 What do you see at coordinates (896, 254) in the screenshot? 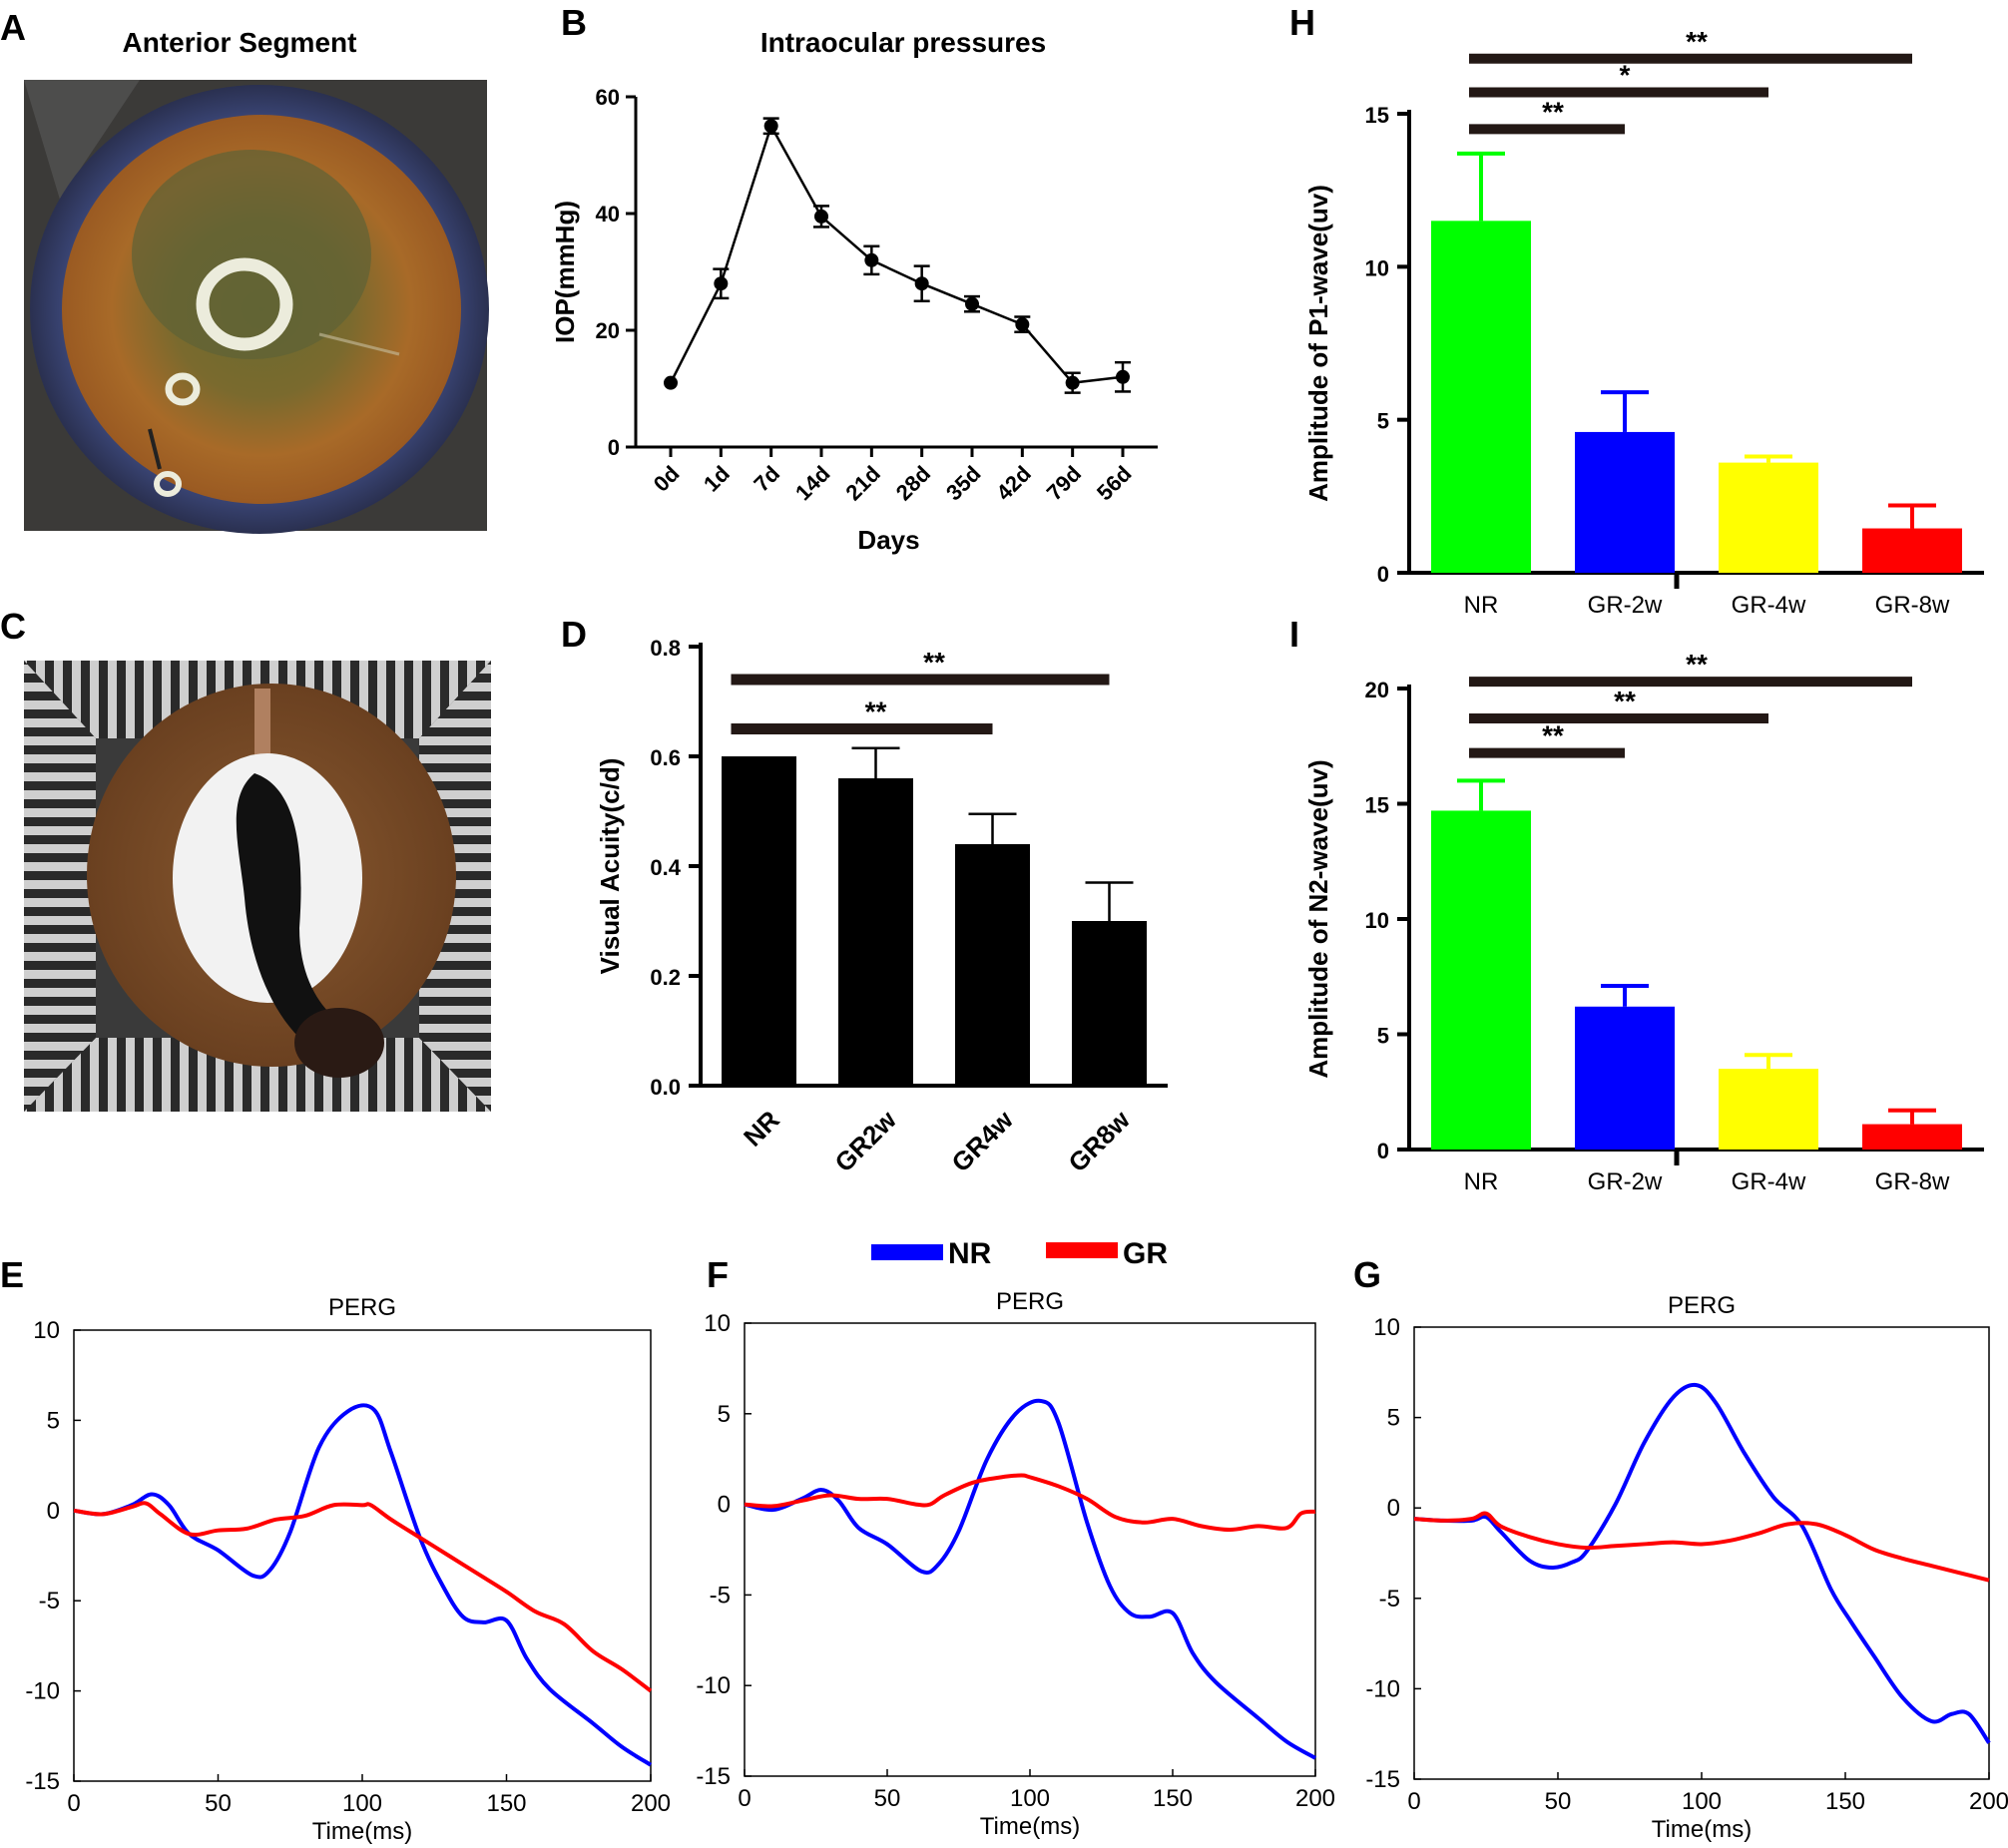
I see `series-line` at bounding box center [896, 254].